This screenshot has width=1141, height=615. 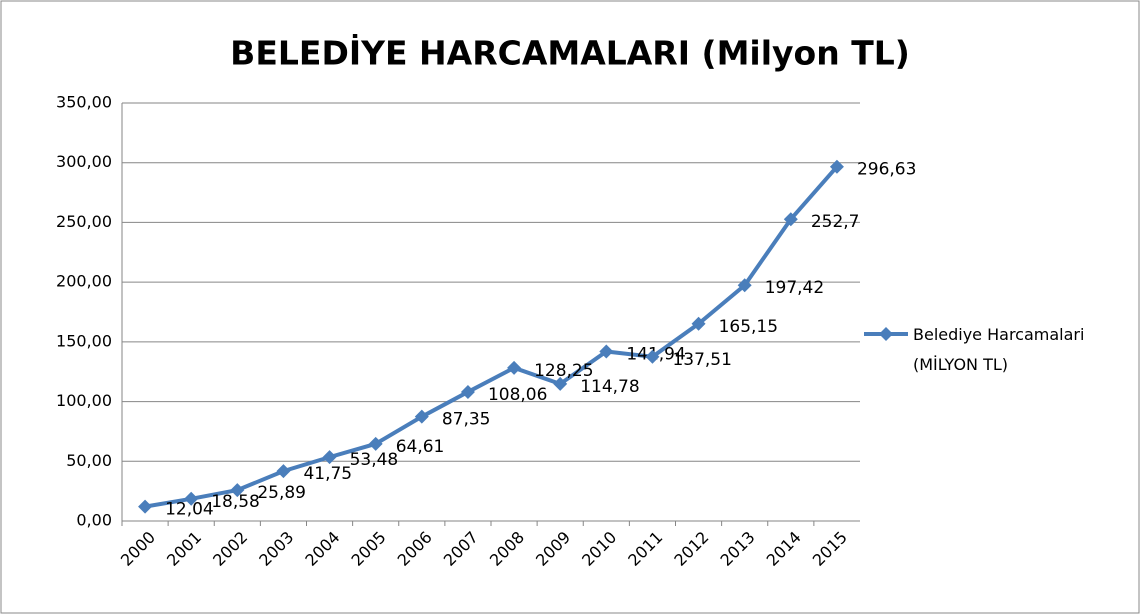 I want to click on data-label: 128,25, so click(x=563, y=371).